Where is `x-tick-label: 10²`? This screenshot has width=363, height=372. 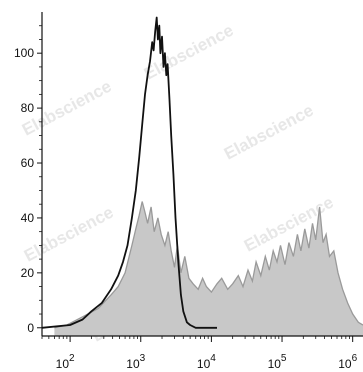 x-tick-label: 10² is located at coordinates (65, 362).